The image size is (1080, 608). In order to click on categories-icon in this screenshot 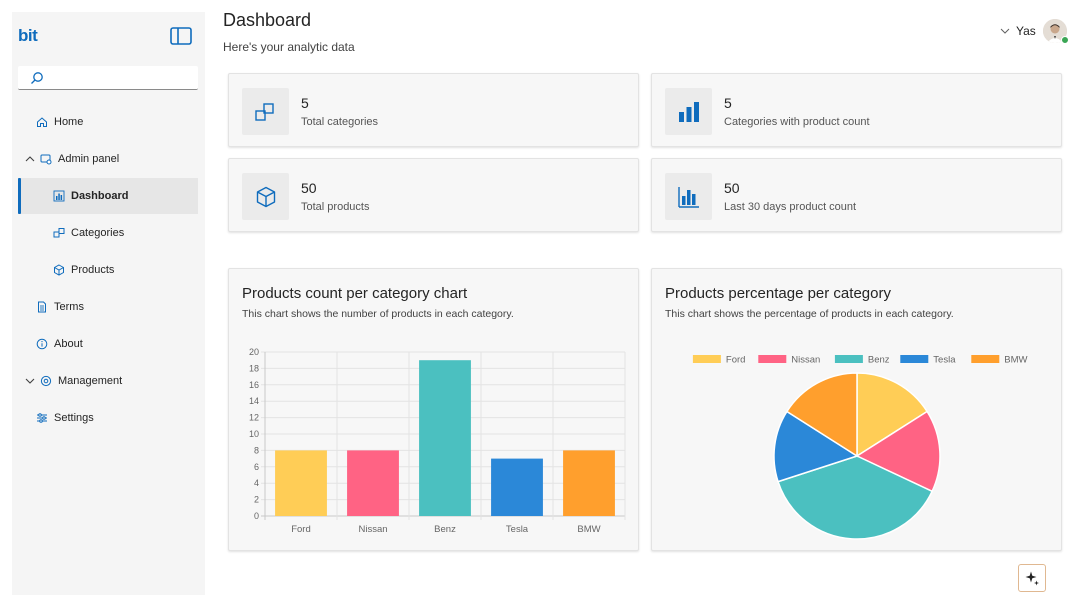, I will do `click(59, 233)`.